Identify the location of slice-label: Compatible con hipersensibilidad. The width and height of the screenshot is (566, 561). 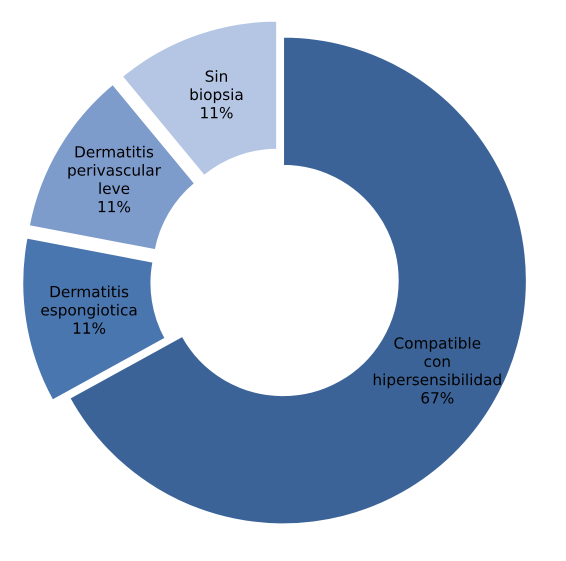
(437, 362).